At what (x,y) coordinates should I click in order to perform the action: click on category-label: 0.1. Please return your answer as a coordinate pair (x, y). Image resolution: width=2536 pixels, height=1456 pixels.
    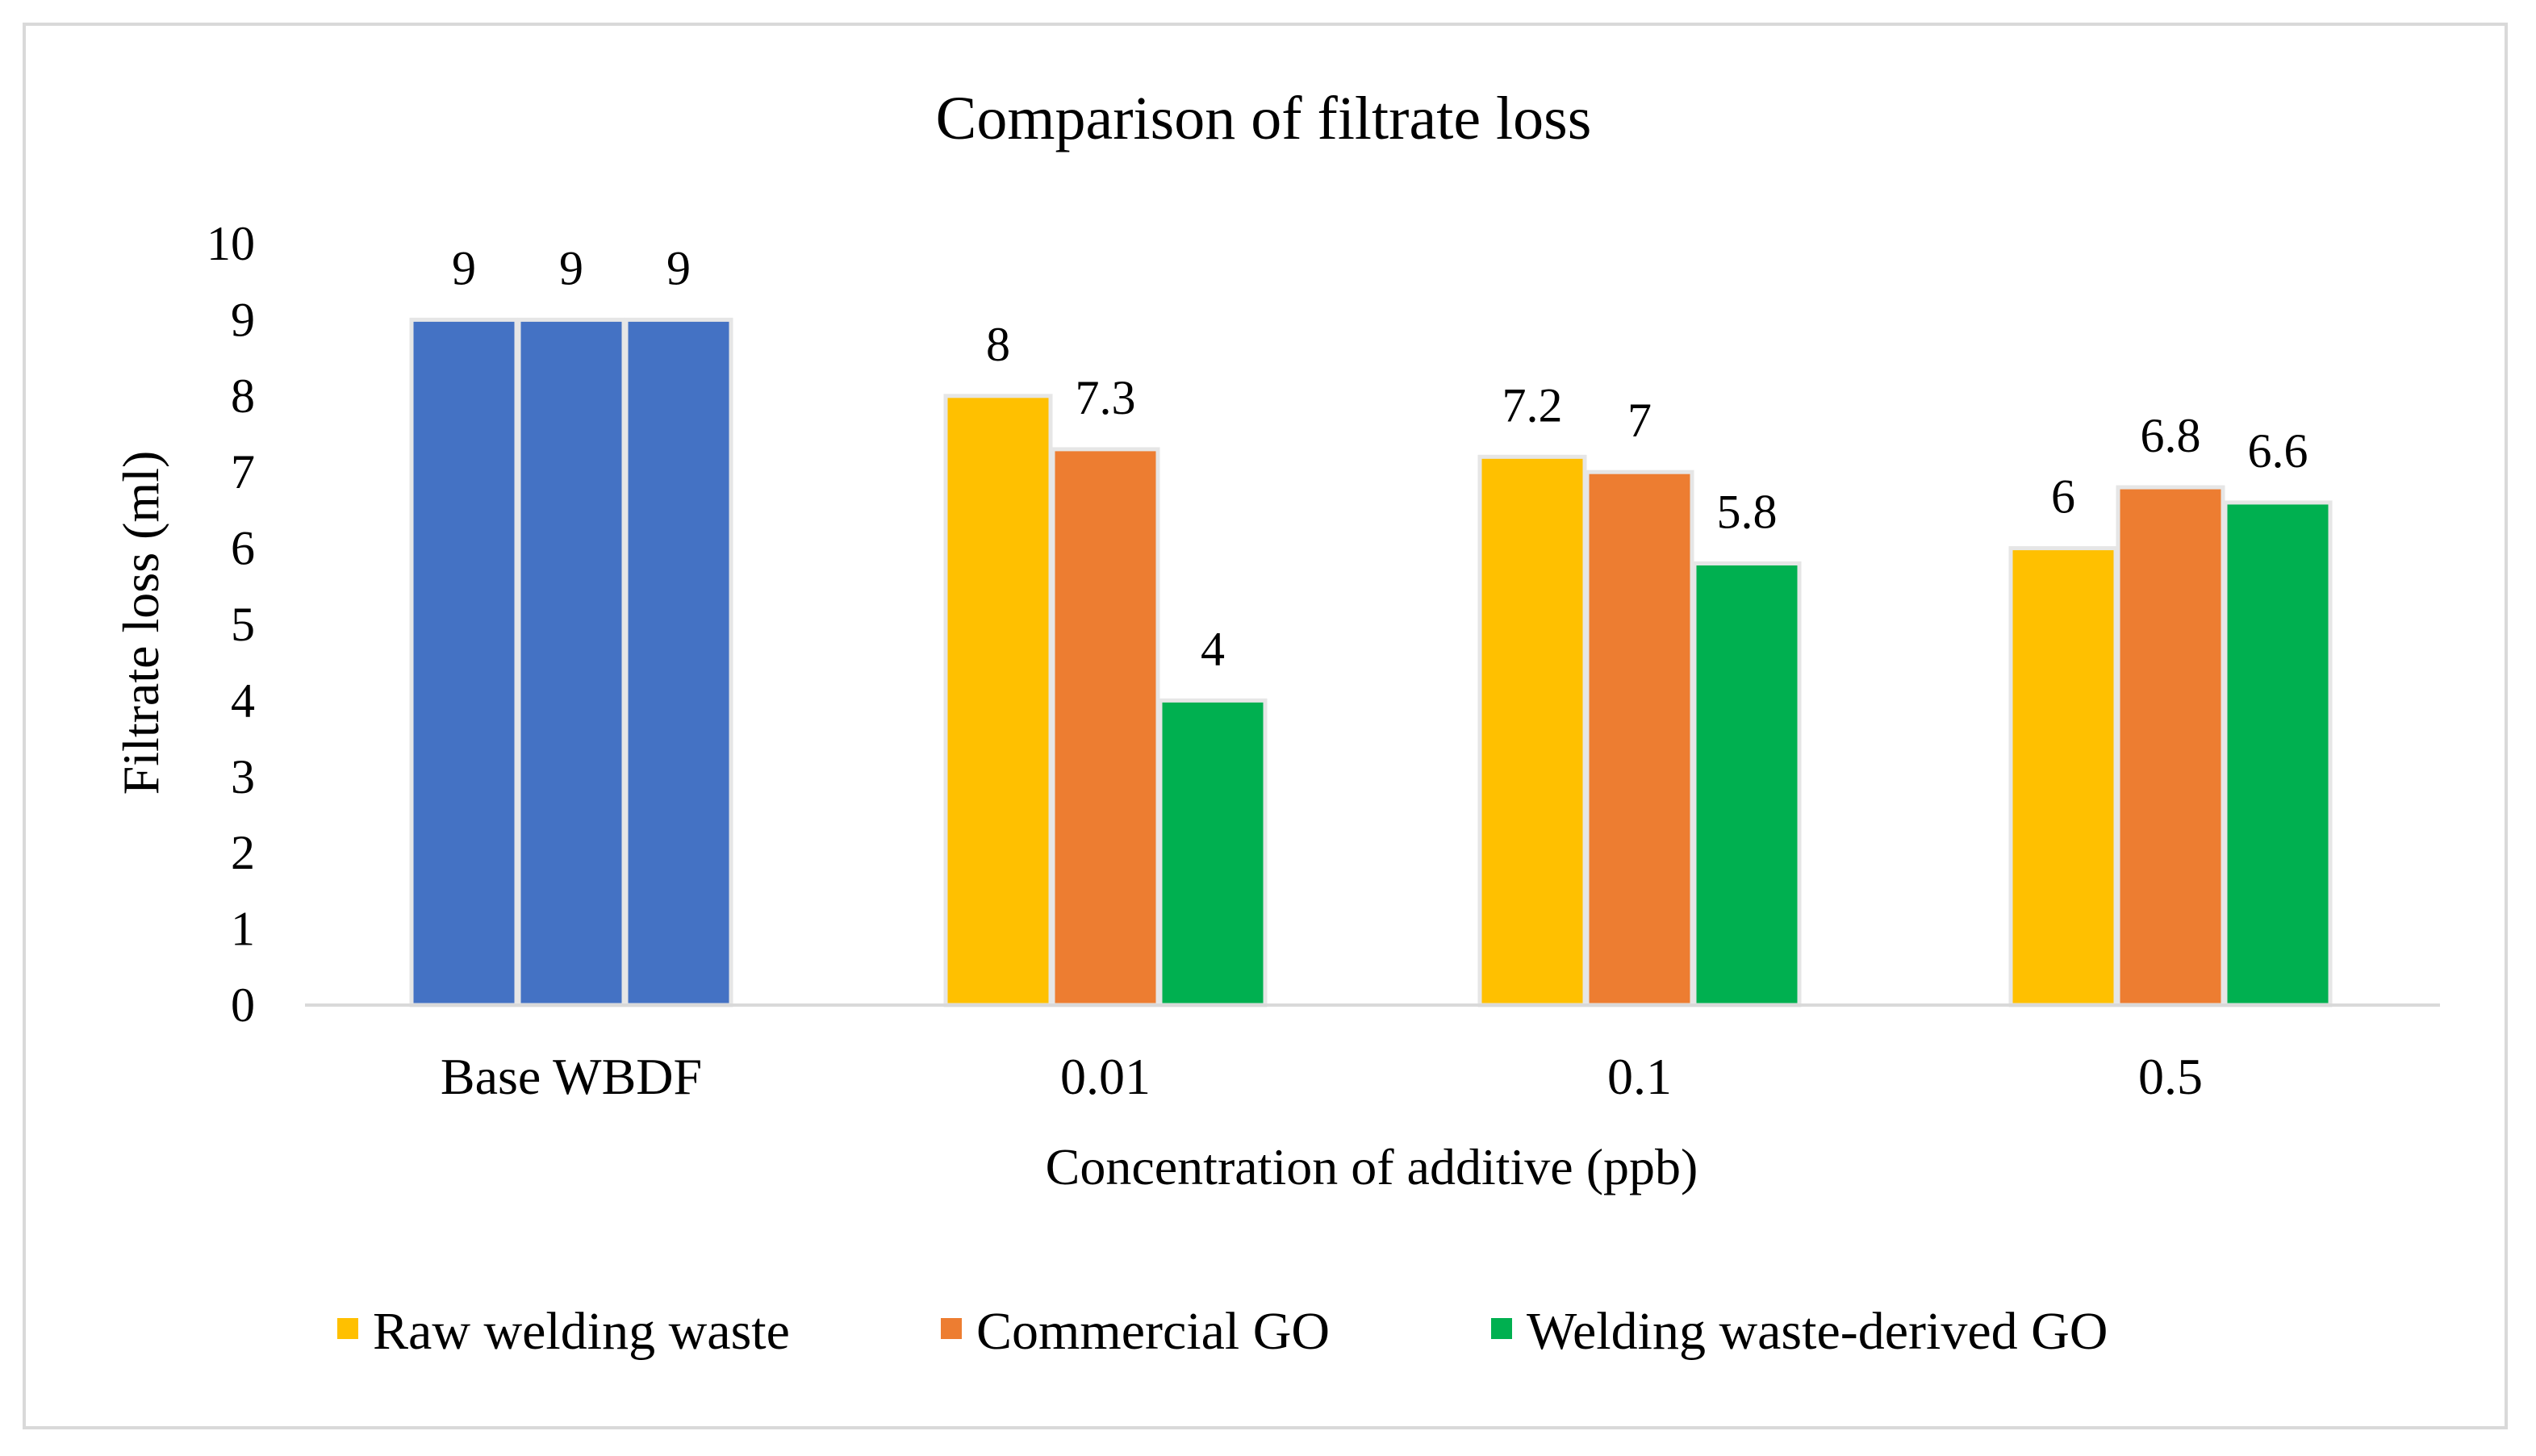
    Looking at the image, I should click on (1639, 1076).